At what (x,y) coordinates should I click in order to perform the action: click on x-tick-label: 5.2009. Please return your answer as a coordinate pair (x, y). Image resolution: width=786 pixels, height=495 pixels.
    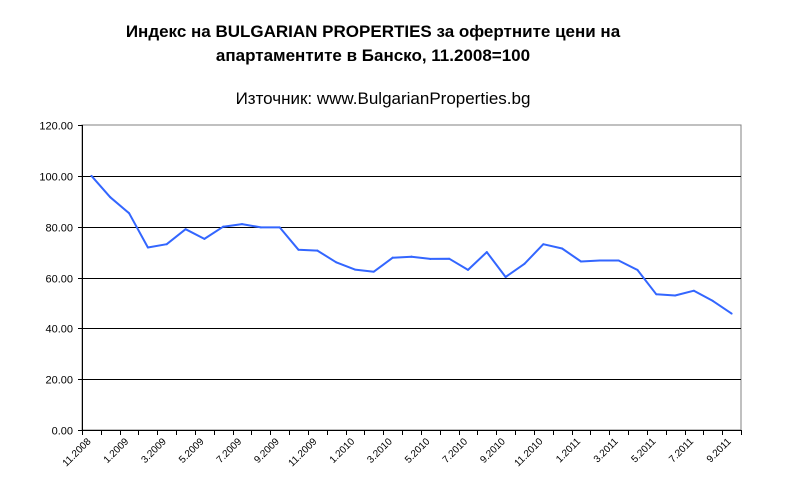
    Looking at the image, I should click on (192, 451).